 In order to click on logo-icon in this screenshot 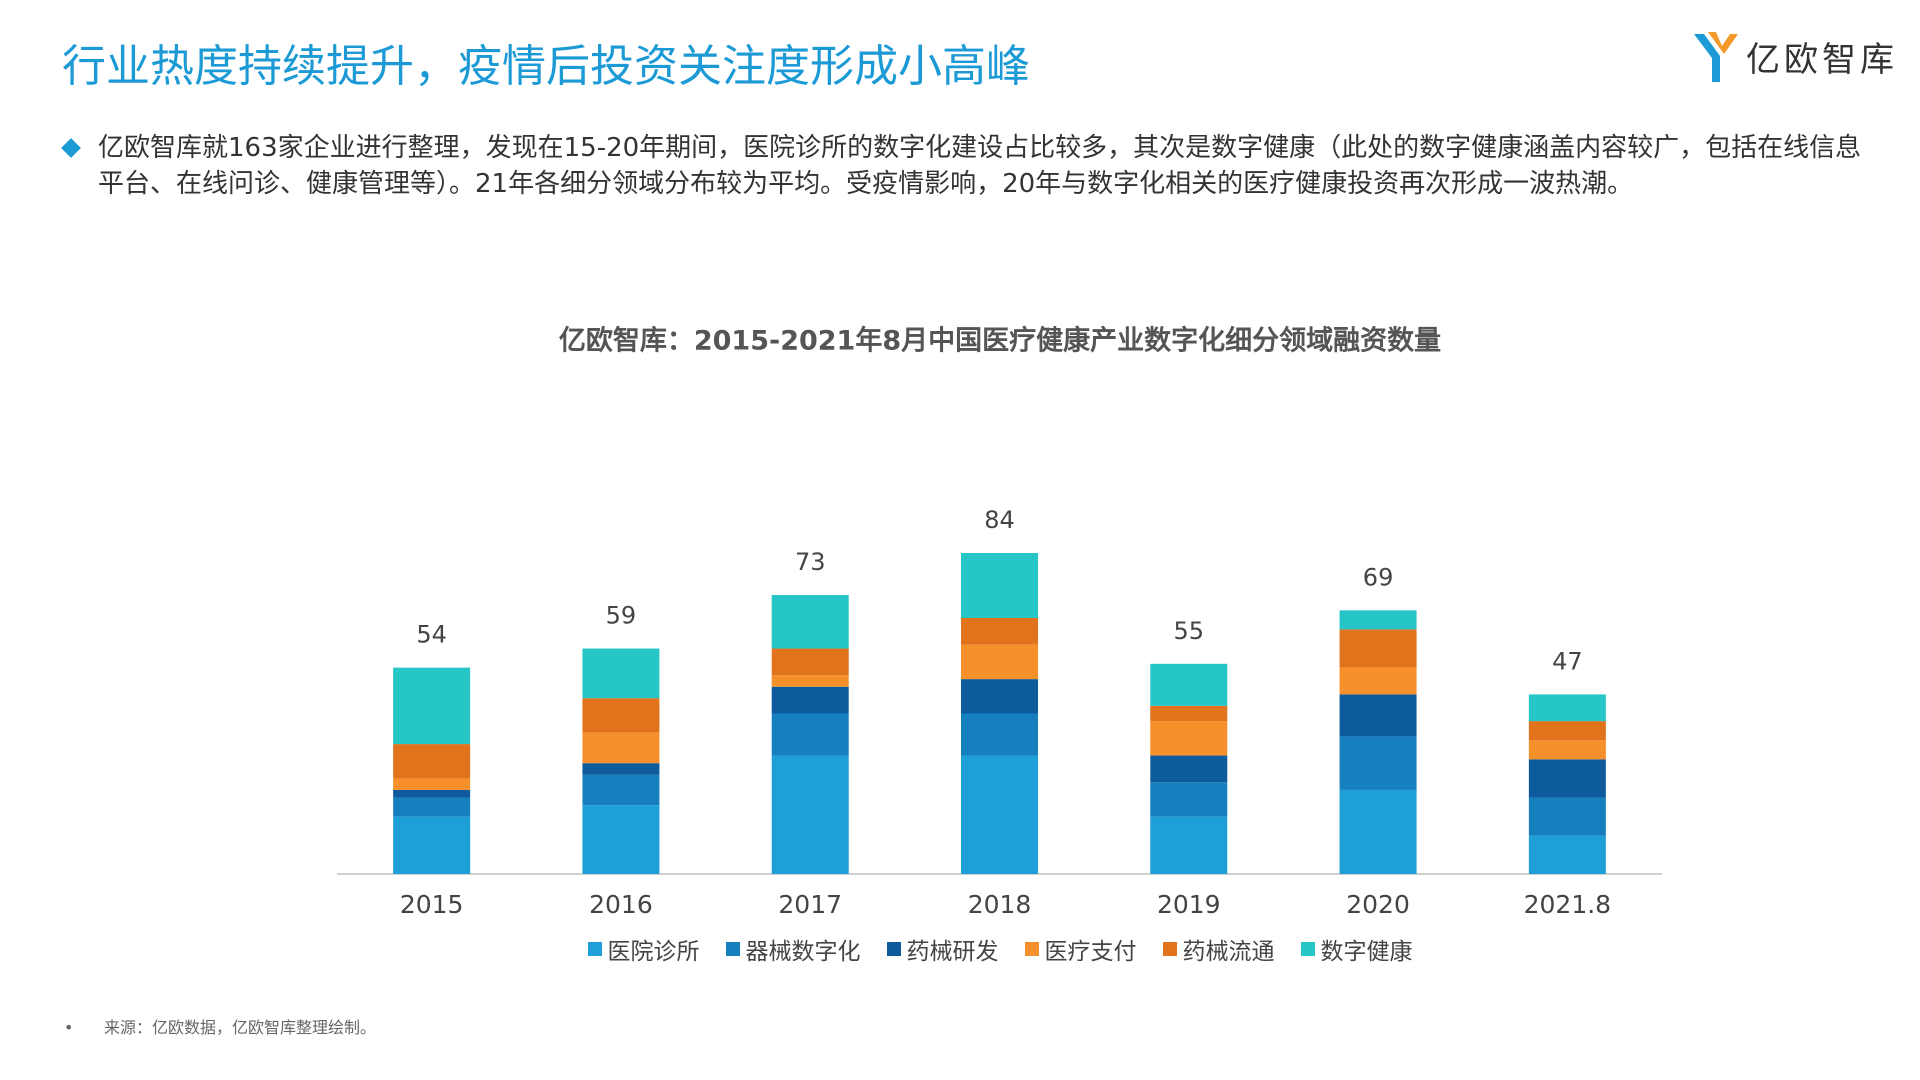, I will do `click(1716, 57)`.